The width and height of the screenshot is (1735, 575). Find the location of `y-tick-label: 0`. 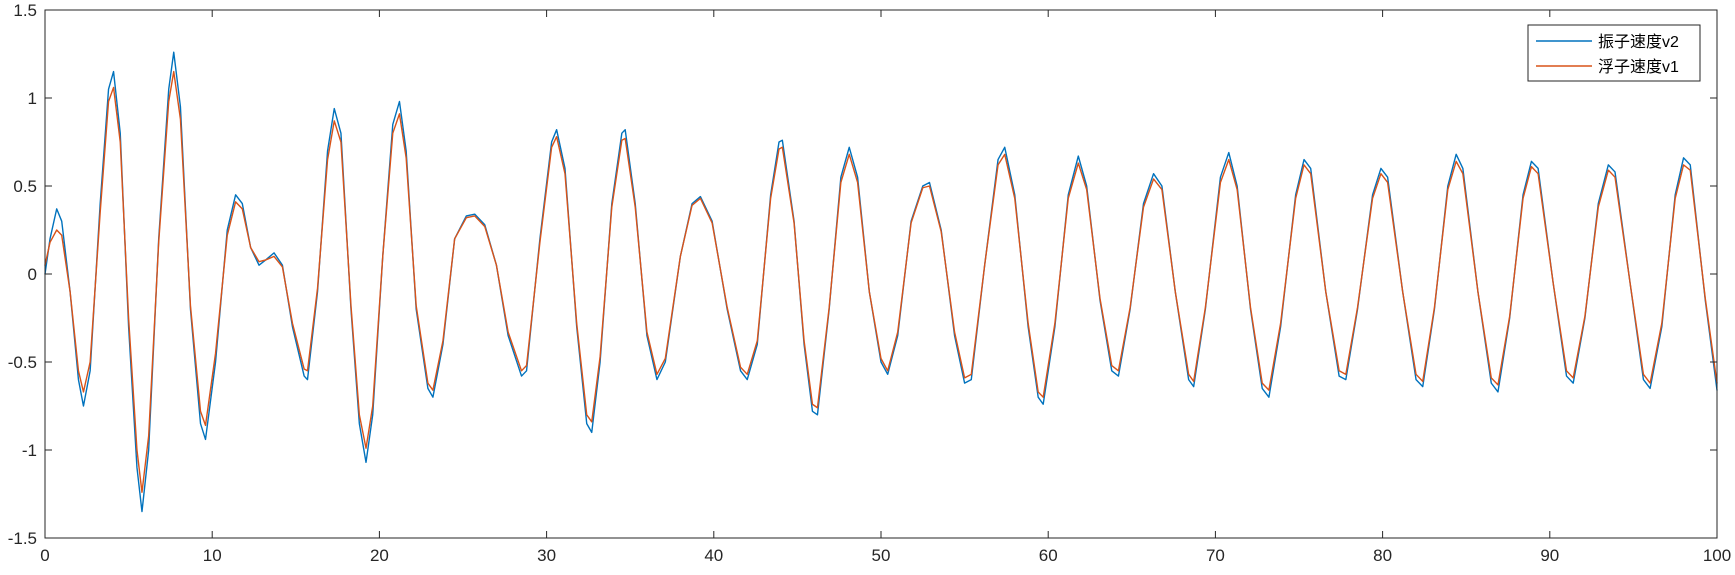

y-tick-label: 0 is located at coordinates (32, 274).